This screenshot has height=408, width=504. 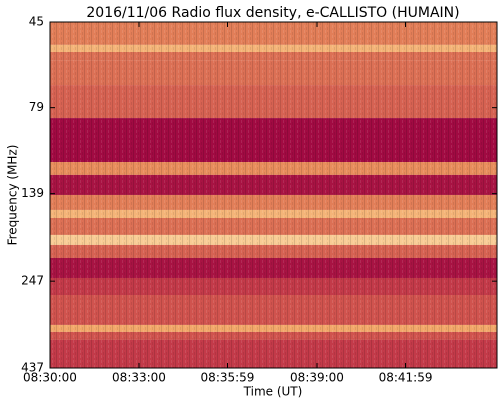 What do you see at coordinates (317, 378) in the screenshot?
I see `x-tick-label: 08:39:00` at bounding box center [317, 378].